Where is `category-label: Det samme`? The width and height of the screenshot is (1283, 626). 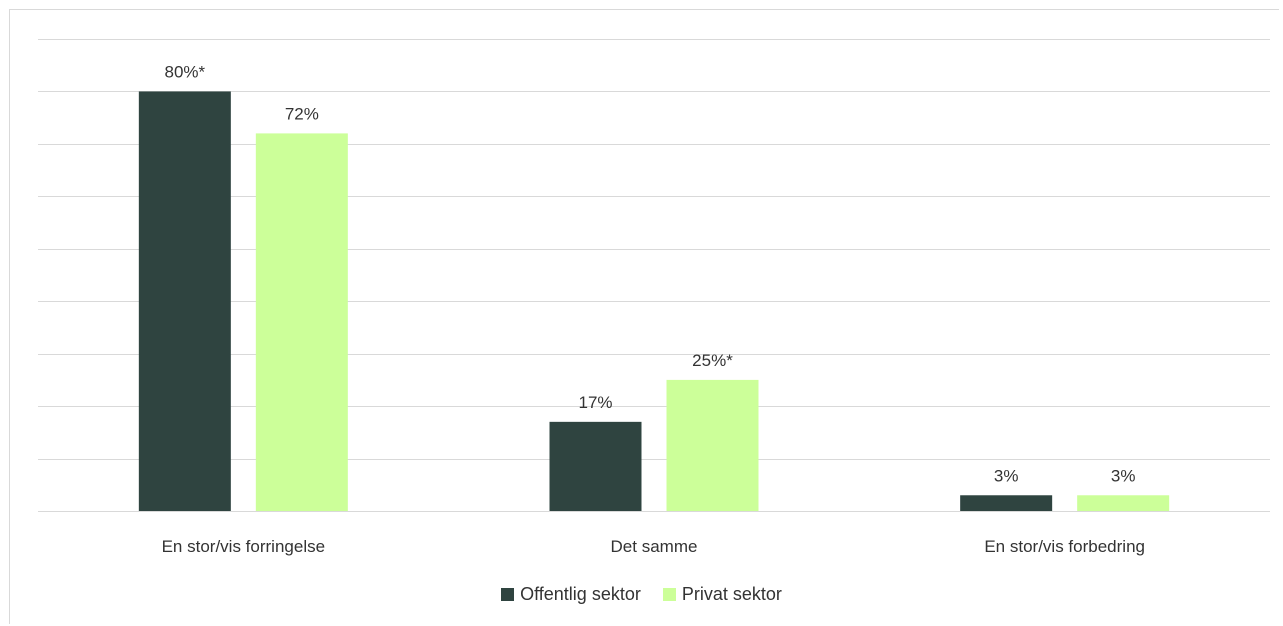 category-label: Det samme is located at coordinates (654, 546).